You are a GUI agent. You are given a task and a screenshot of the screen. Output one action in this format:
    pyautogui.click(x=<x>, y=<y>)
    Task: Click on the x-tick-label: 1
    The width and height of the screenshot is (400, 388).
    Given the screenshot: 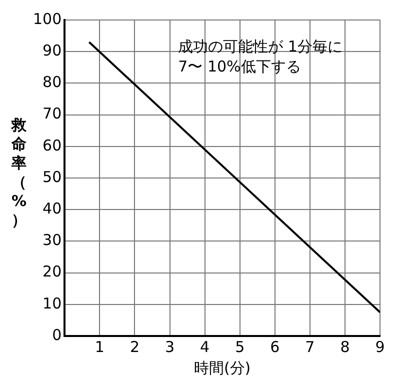 What is the action you would take?
    pyautogui.click(x=99, y=347)
    